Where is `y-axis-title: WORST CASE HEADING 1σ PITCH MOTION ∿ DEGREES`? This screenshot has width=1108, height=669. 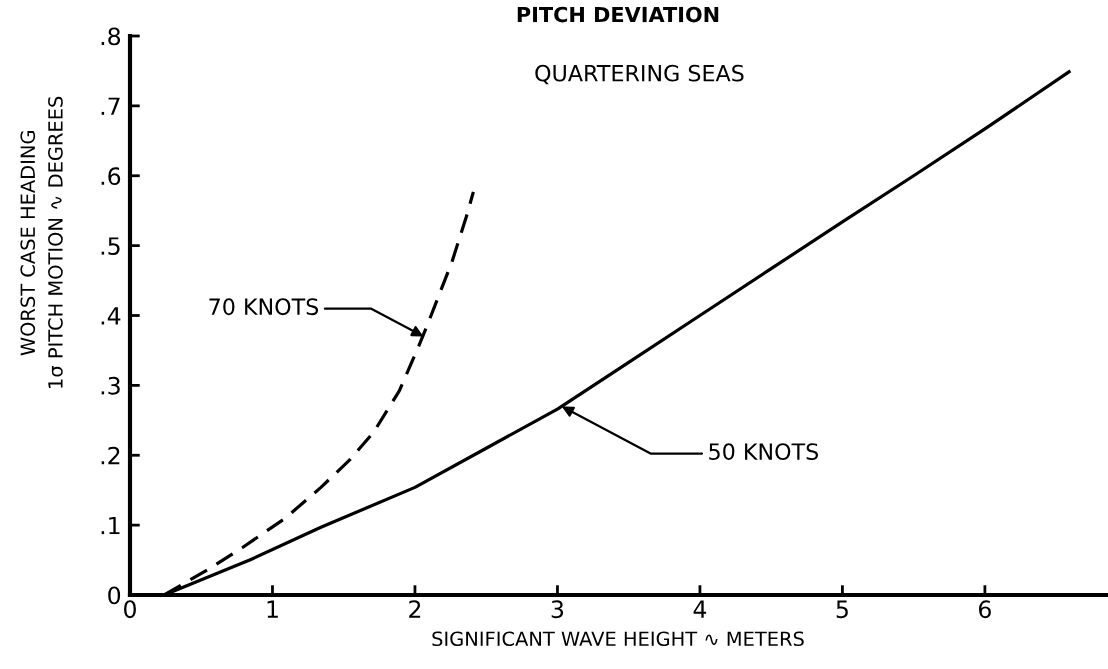
y-axis-title: WORST CASE HEADING 1σ PITCH MOTION ∿ DEGREES is located at coordinates (41, 242).